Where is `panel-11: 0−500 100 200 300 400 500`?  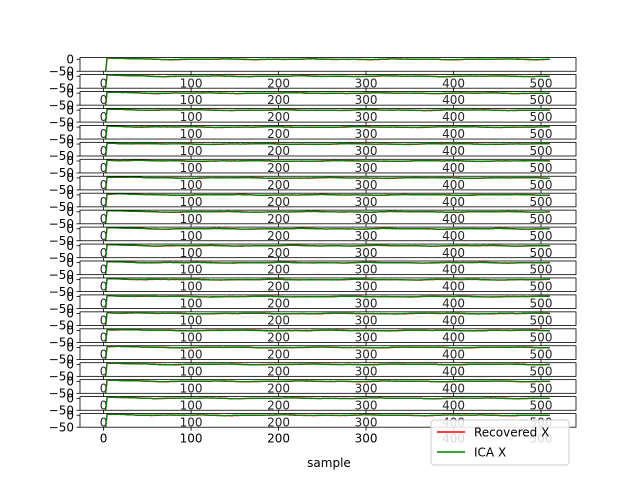
panel-11: 0−500 100 200 300 400 500 is located at coordinates (313, 241).